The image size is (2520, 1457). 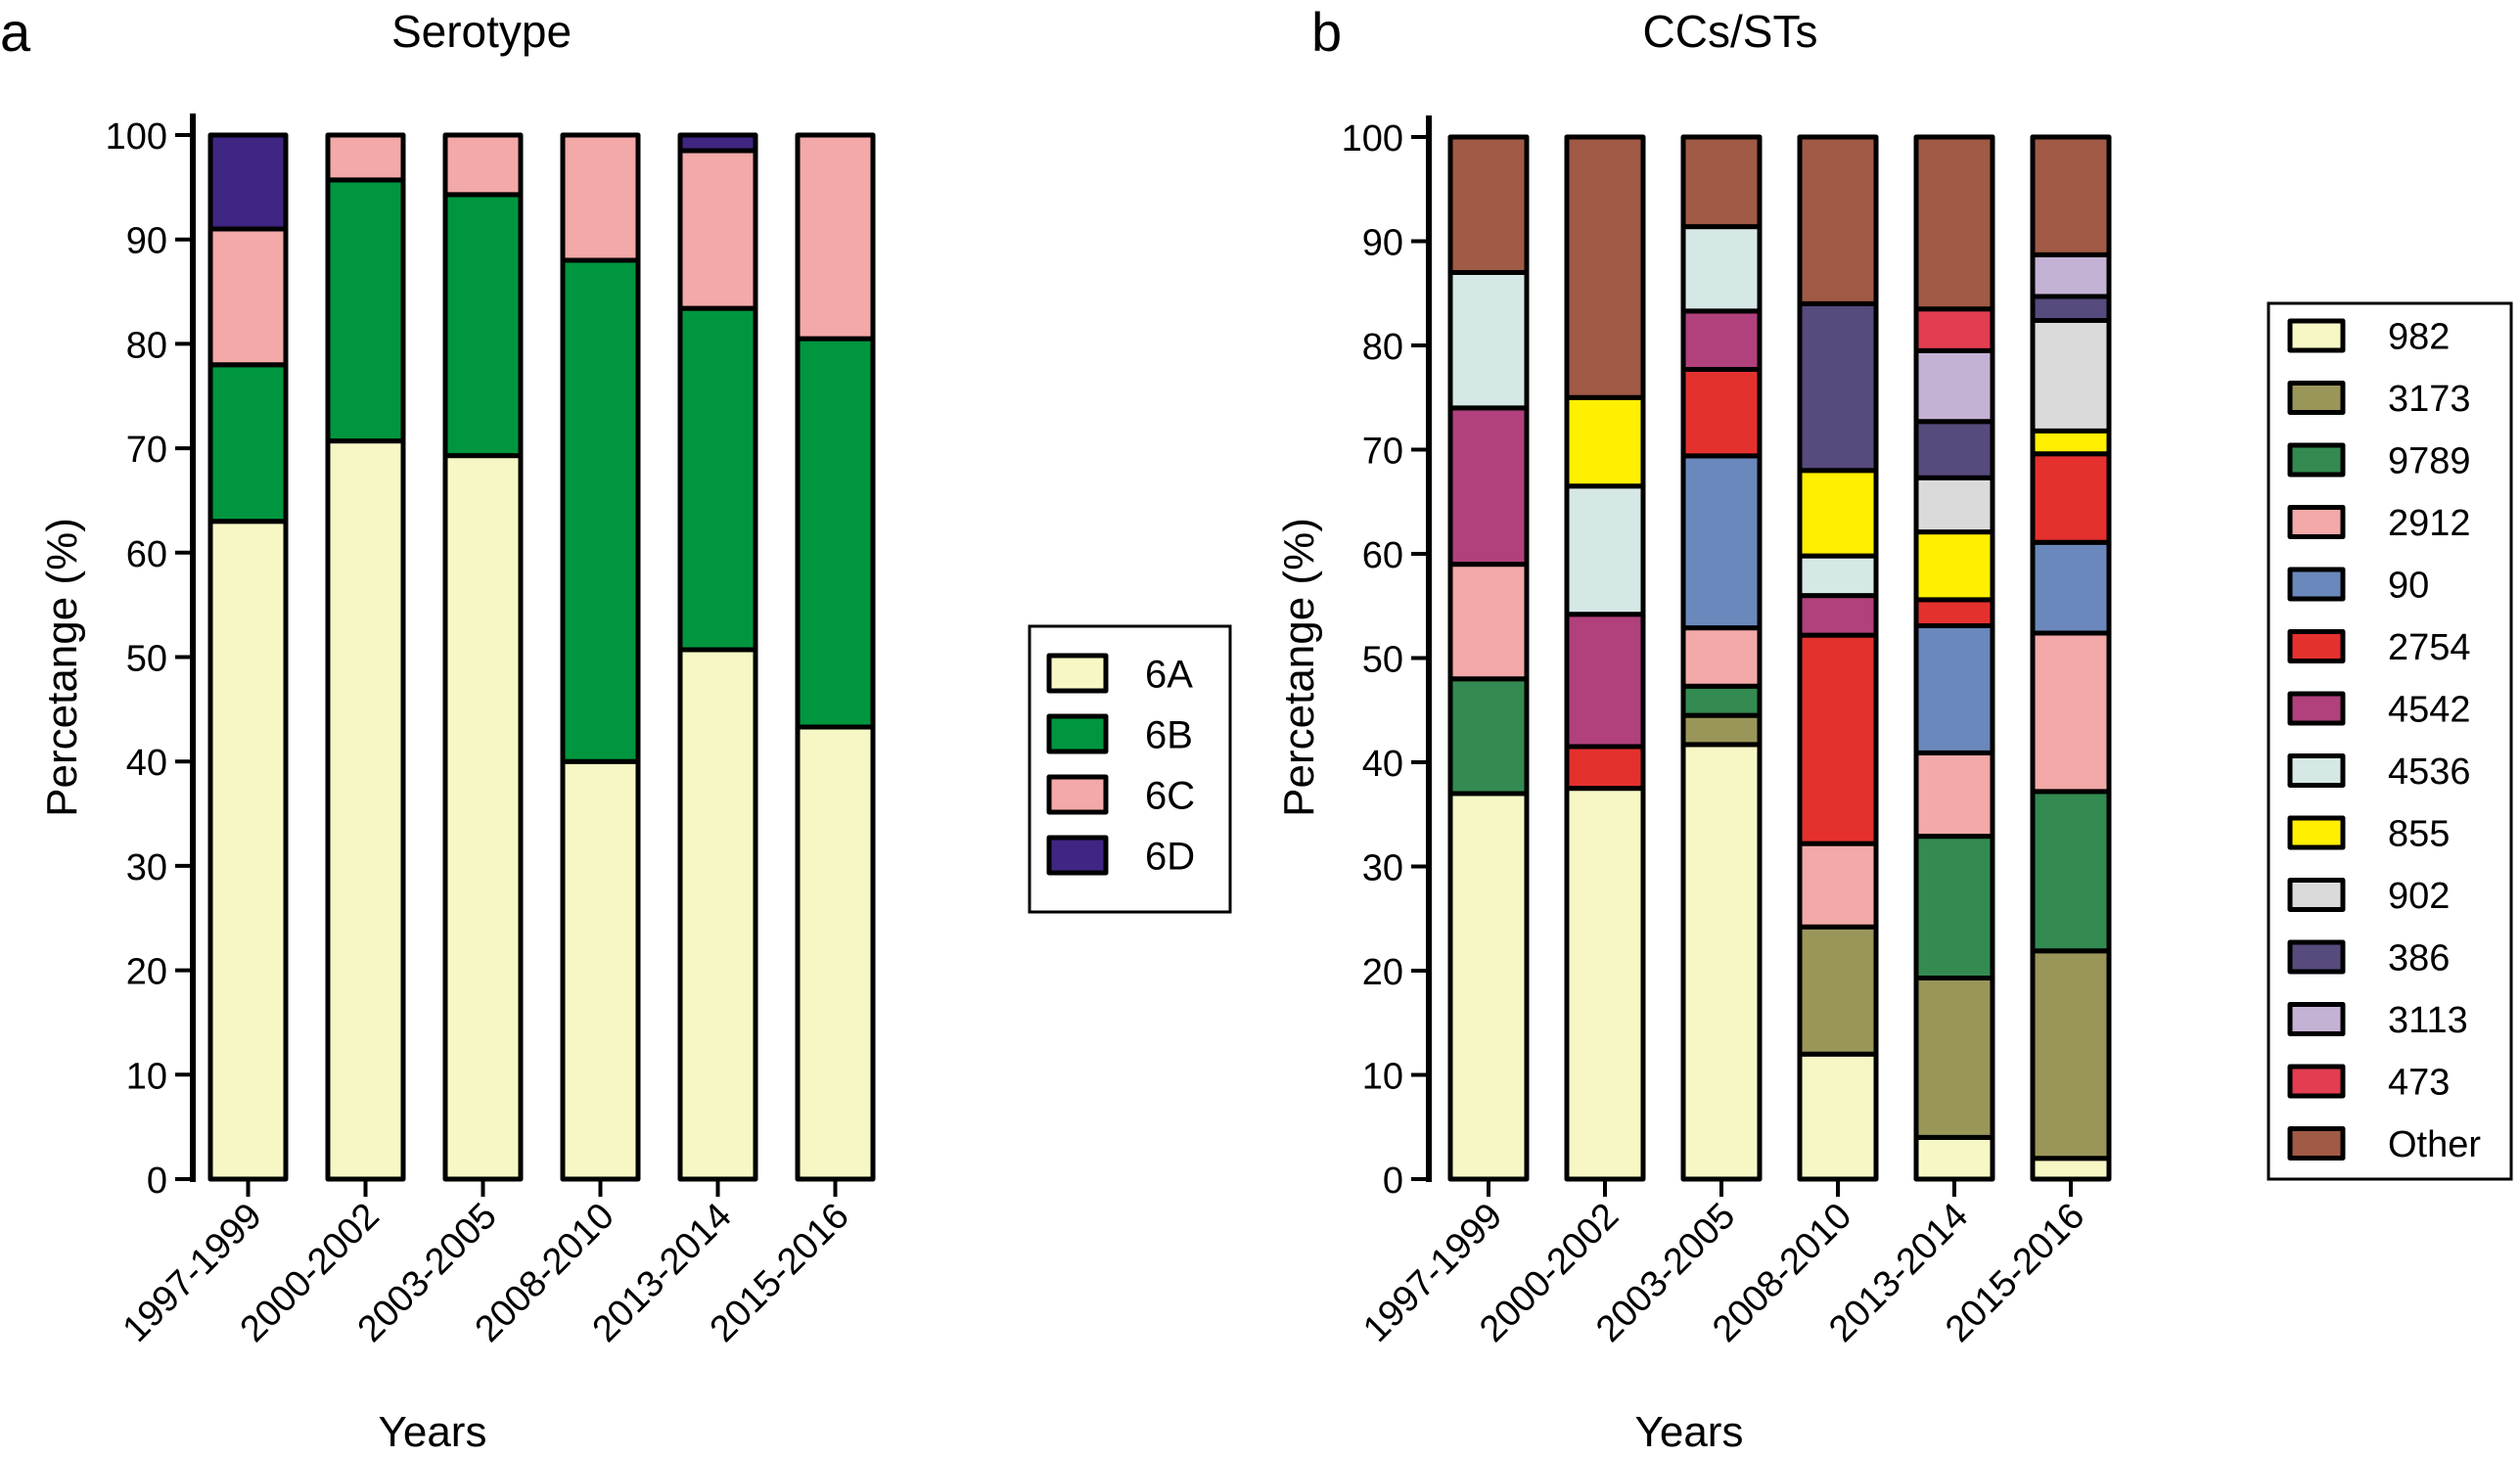 What do you see at coordinates (1954, 688) in the screenshot?
I see `panel-b-bar-segment-90-2013-2014` at bounding box center [1954, 688].